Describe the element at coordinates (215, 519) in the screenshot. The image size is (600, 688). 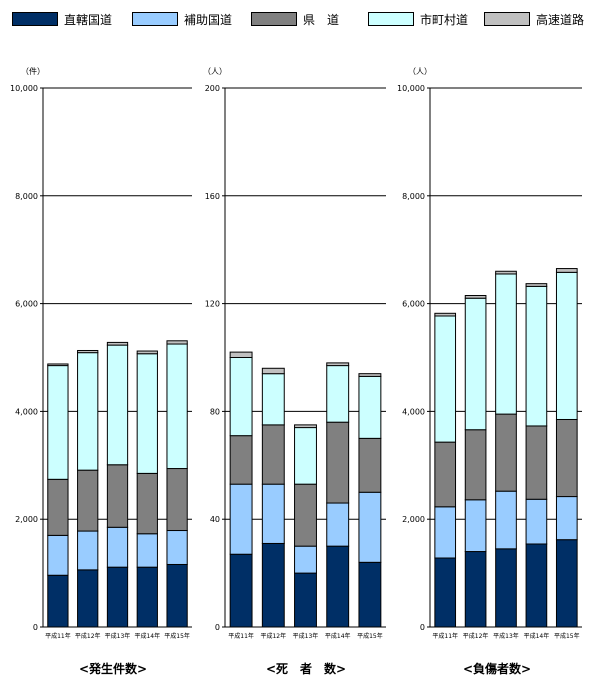
I see `y-tick-label: 40` at that location.